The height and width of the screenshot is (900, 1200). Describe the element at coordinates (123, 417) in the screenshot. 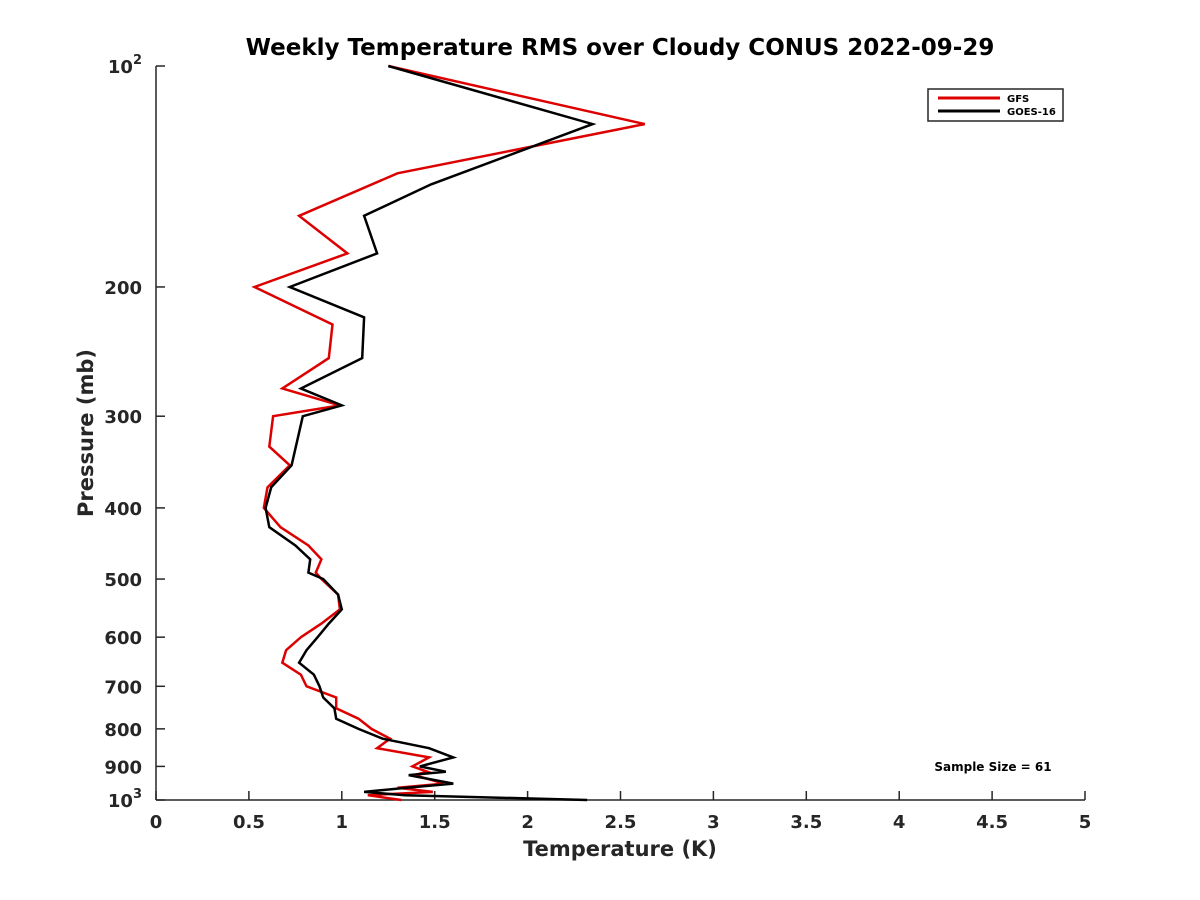

I see `y-tick-label: 300` at that location.